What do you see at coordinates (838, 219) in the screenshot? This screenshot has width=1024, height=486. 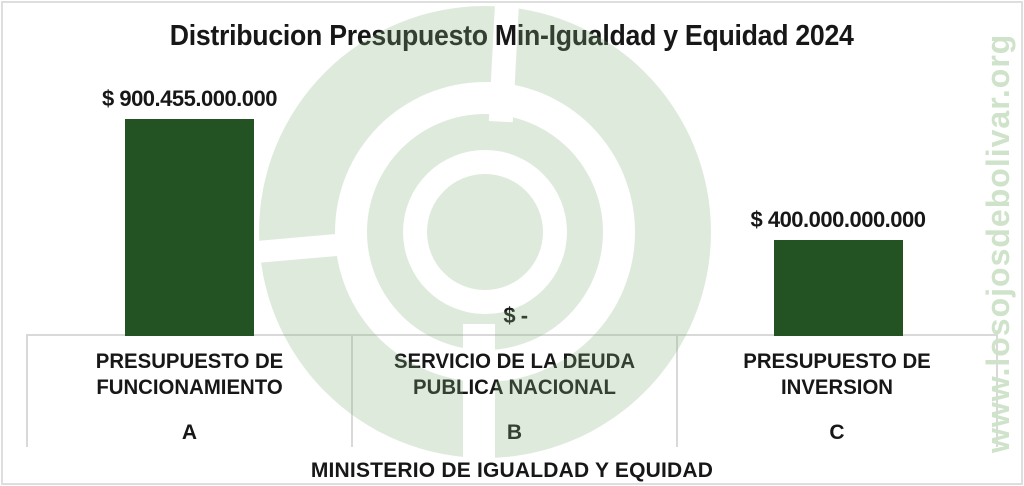 I see `bar-value-label-c: $ 400.000.000.000` at bounding box center [838, 219].